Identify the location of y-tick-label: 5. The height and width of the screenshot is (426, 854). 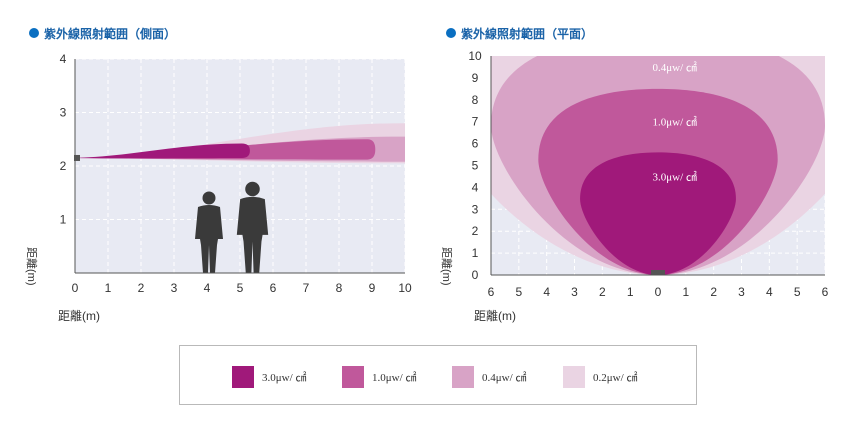
(475, 166).